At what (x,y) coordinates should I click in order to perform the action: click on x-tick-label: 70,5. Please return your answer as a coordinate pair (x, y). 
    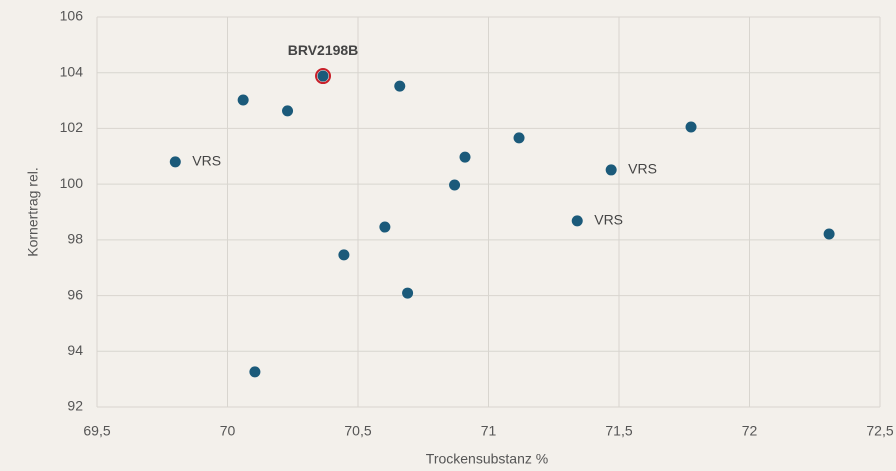
    Looking at the image, I should click on (357, 431).